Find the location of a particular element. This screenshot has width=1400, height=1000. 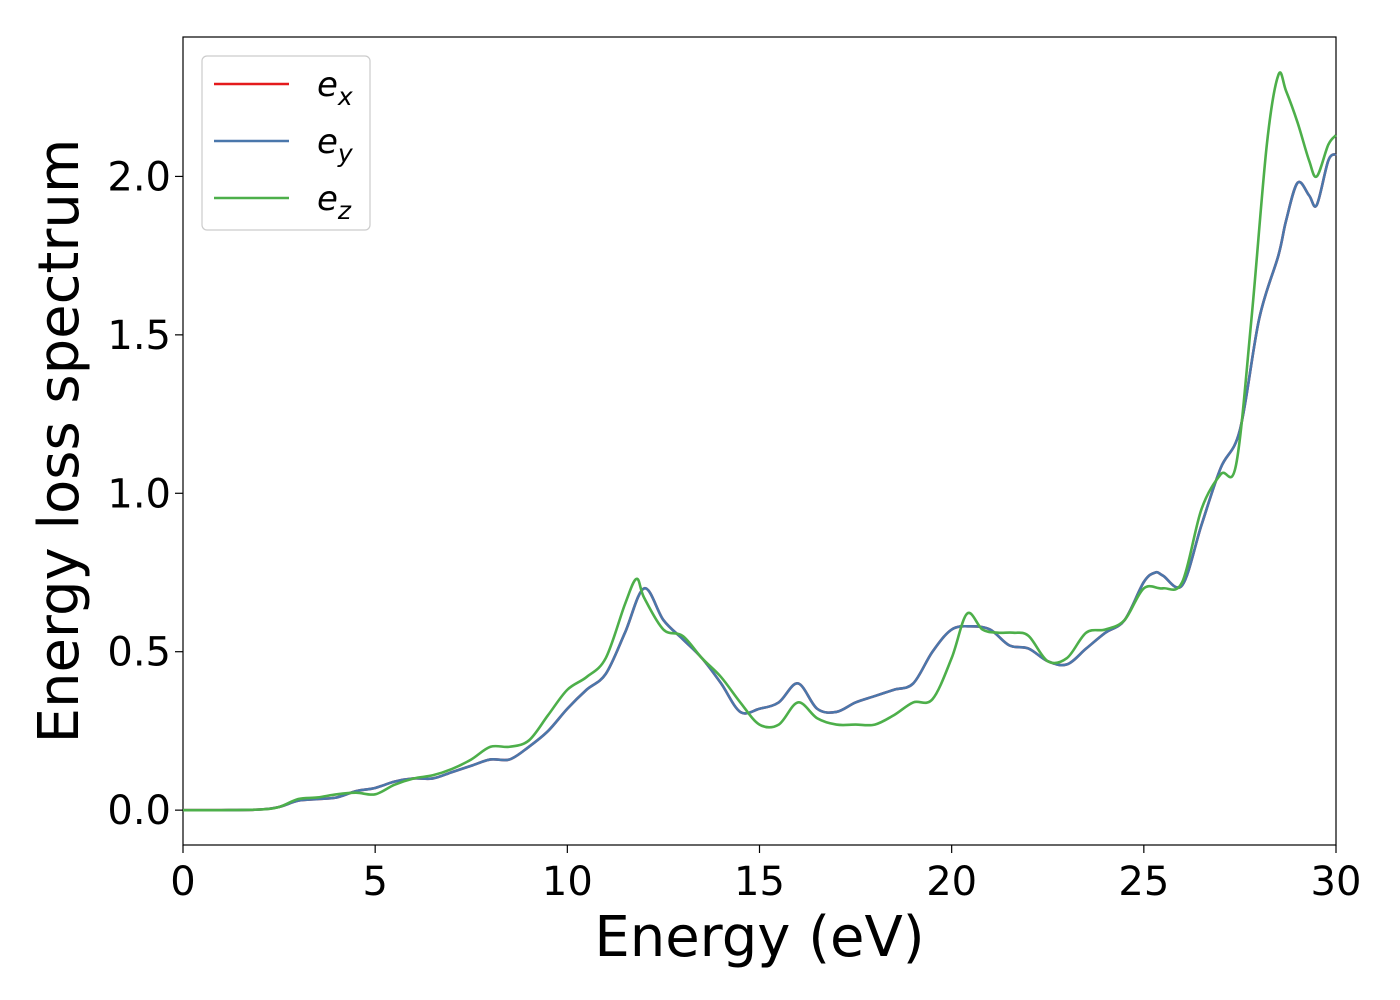

legend-box is located at coordinates (286, 143).